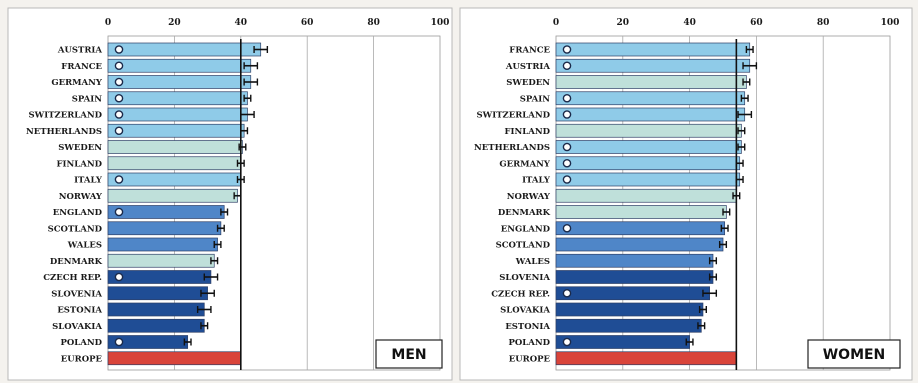  Describe the element at coordinates (84, 246) in the screenshot. I see `category-label: WALES` at that location.